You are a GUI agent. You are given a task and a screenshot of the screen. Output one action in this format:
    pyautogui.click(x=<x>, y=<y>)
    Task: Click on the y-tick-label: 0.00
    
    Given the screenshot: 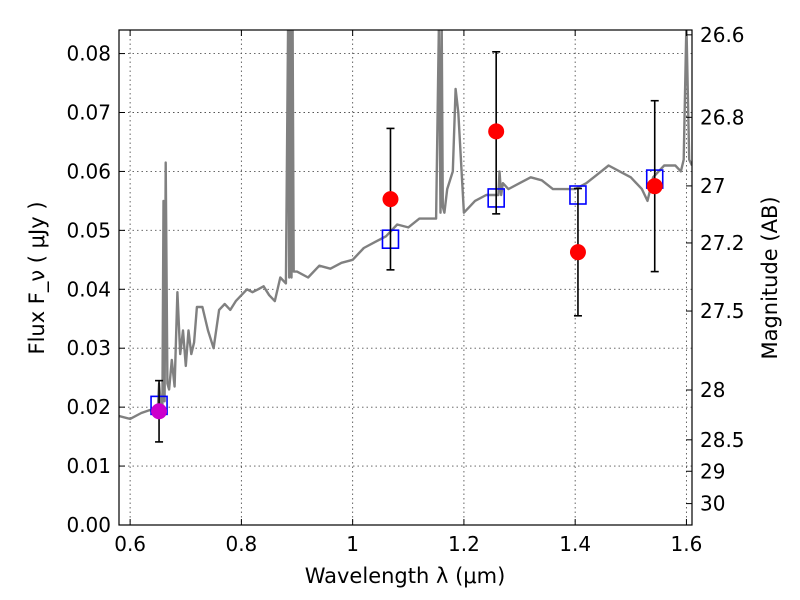 What is the action you would take?
    pyautogui.click(x=88, y=525)
    